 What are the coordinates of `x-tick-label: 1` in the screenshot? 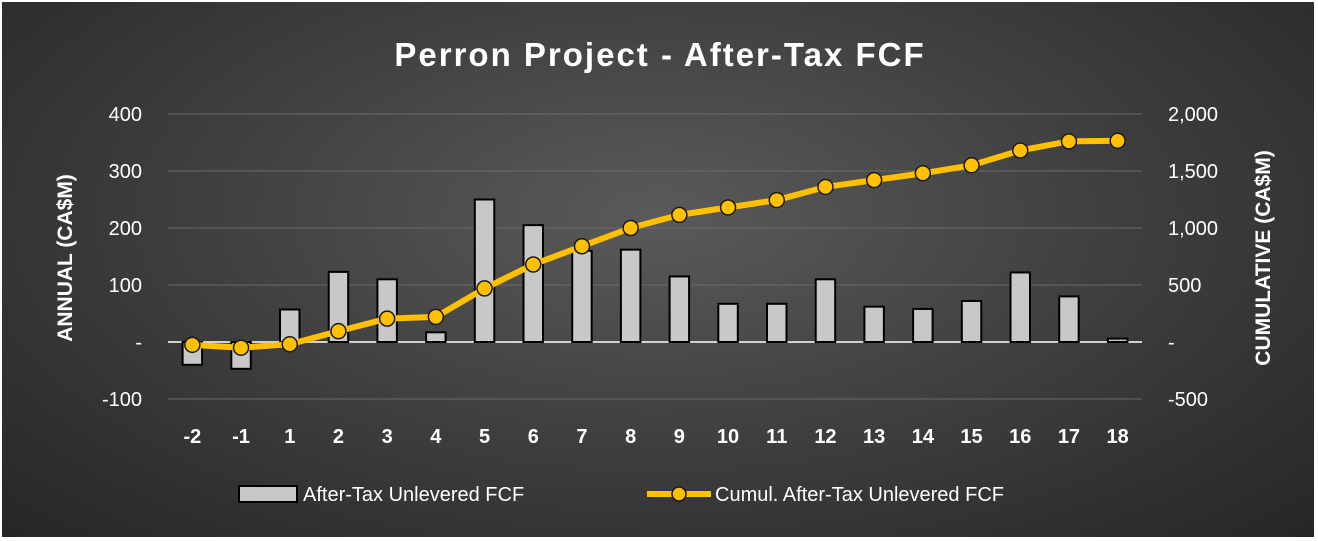 It's located at (289, 437).